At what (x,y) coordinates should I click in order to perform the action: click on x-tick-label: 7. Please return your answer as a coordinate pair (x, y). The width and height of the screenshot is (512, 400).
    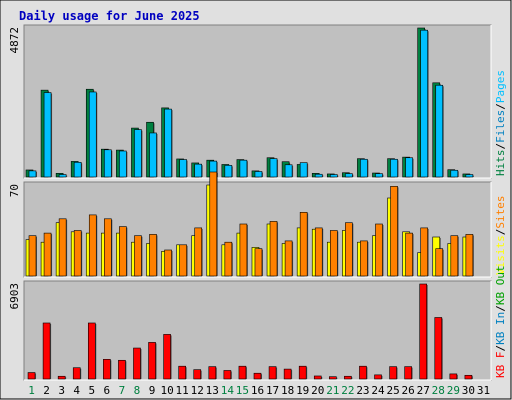
    Looking at the image, I should click on (122, 390).